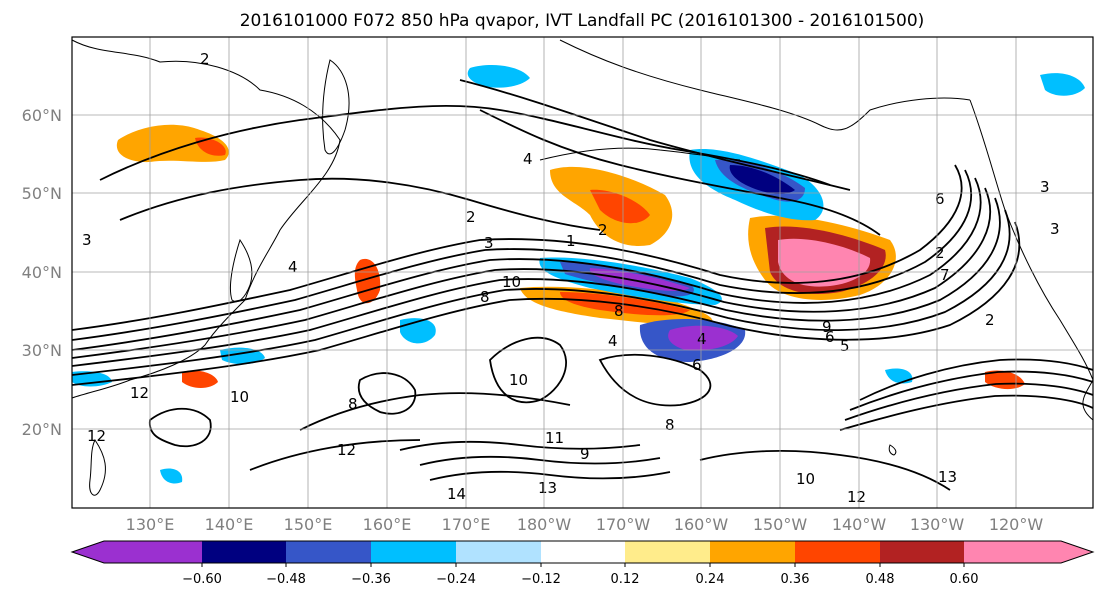  Describe the element at coordinates (541, 579) in the screenshot. I see `colorbar-tick-label: −0.12` at that location.